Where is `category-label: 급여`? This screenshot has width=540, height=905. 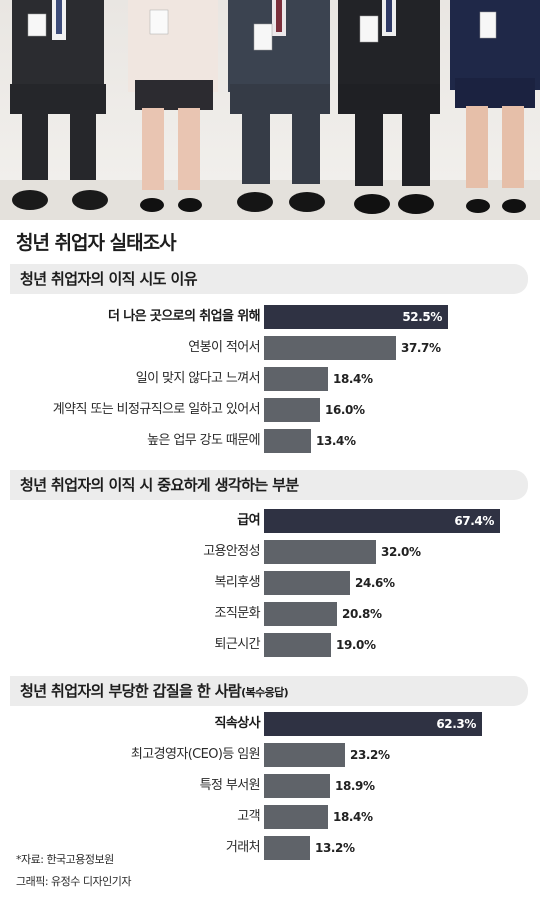 category-label: 급여 is located at coordinates (248, 520).